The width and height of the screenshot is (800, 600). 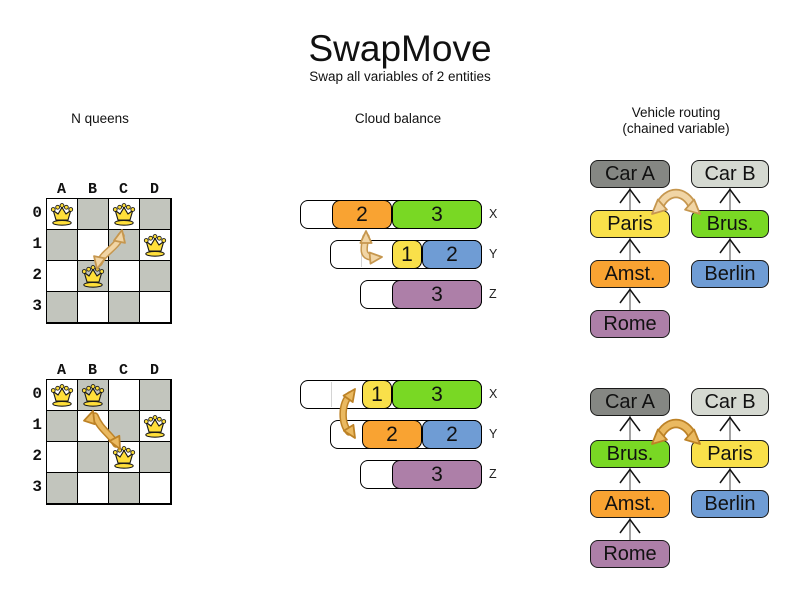 I want to click on column-header-cloud-balance: Cloud balance, so click(x=398, y=118).